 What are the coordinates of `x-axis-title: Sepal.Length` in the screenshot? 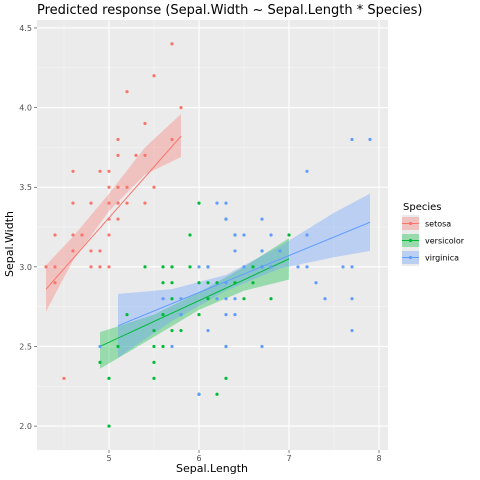 It's located at (212, 468).